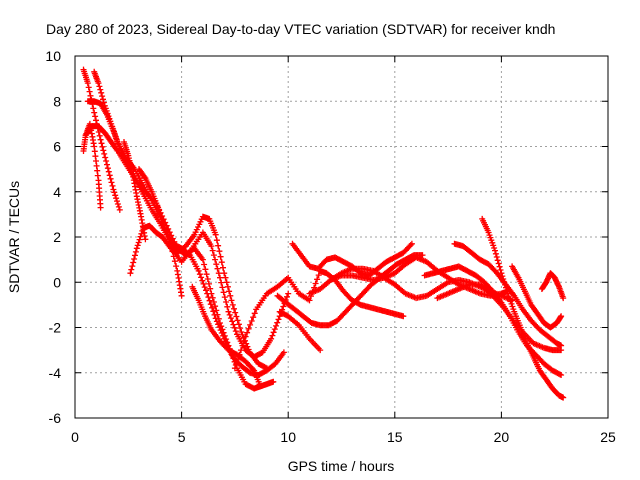 This screenshot has width=640, height=480. What do you see at coordinates (343, 437) in the screenshot?
I see `x-tick-labels: 0 5 10 15 20 25` at bounding box center [343, 437].